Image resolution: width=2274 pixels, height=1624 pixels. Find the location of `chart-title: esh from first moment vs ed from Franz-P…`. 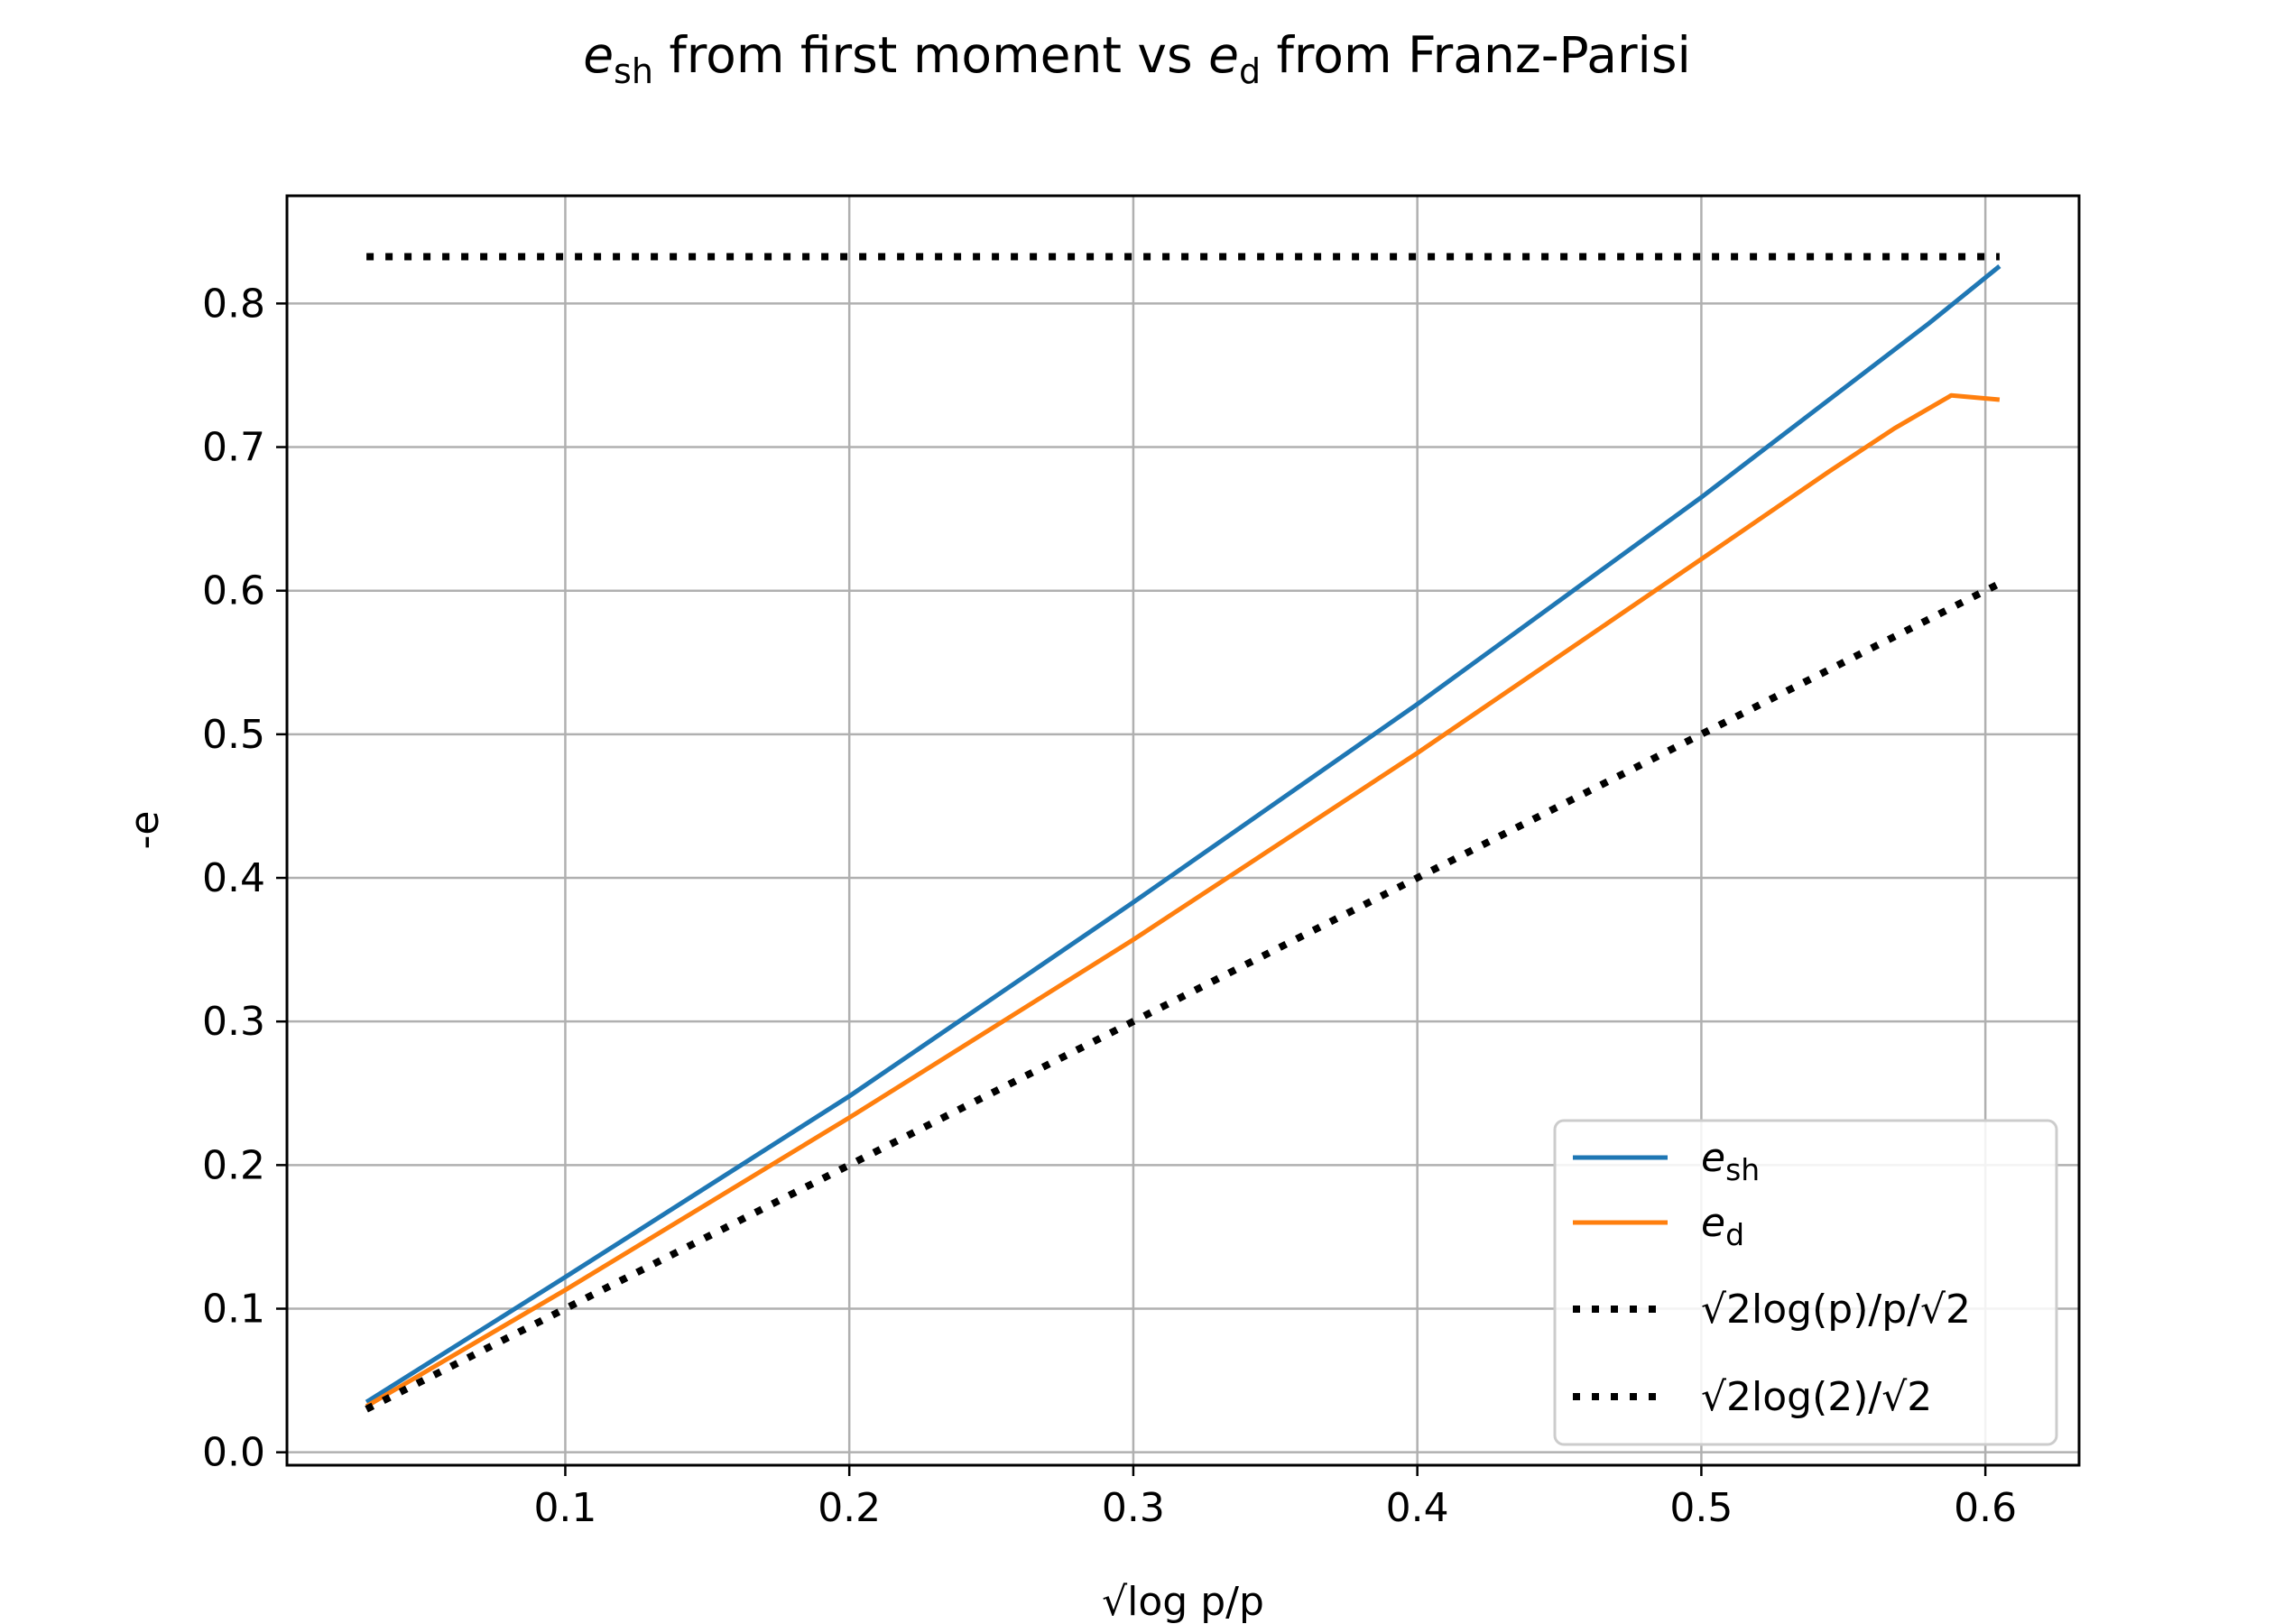

chart-title: esh from first moment vs ed from Franz-P… is located at coordinates (1137, 58).